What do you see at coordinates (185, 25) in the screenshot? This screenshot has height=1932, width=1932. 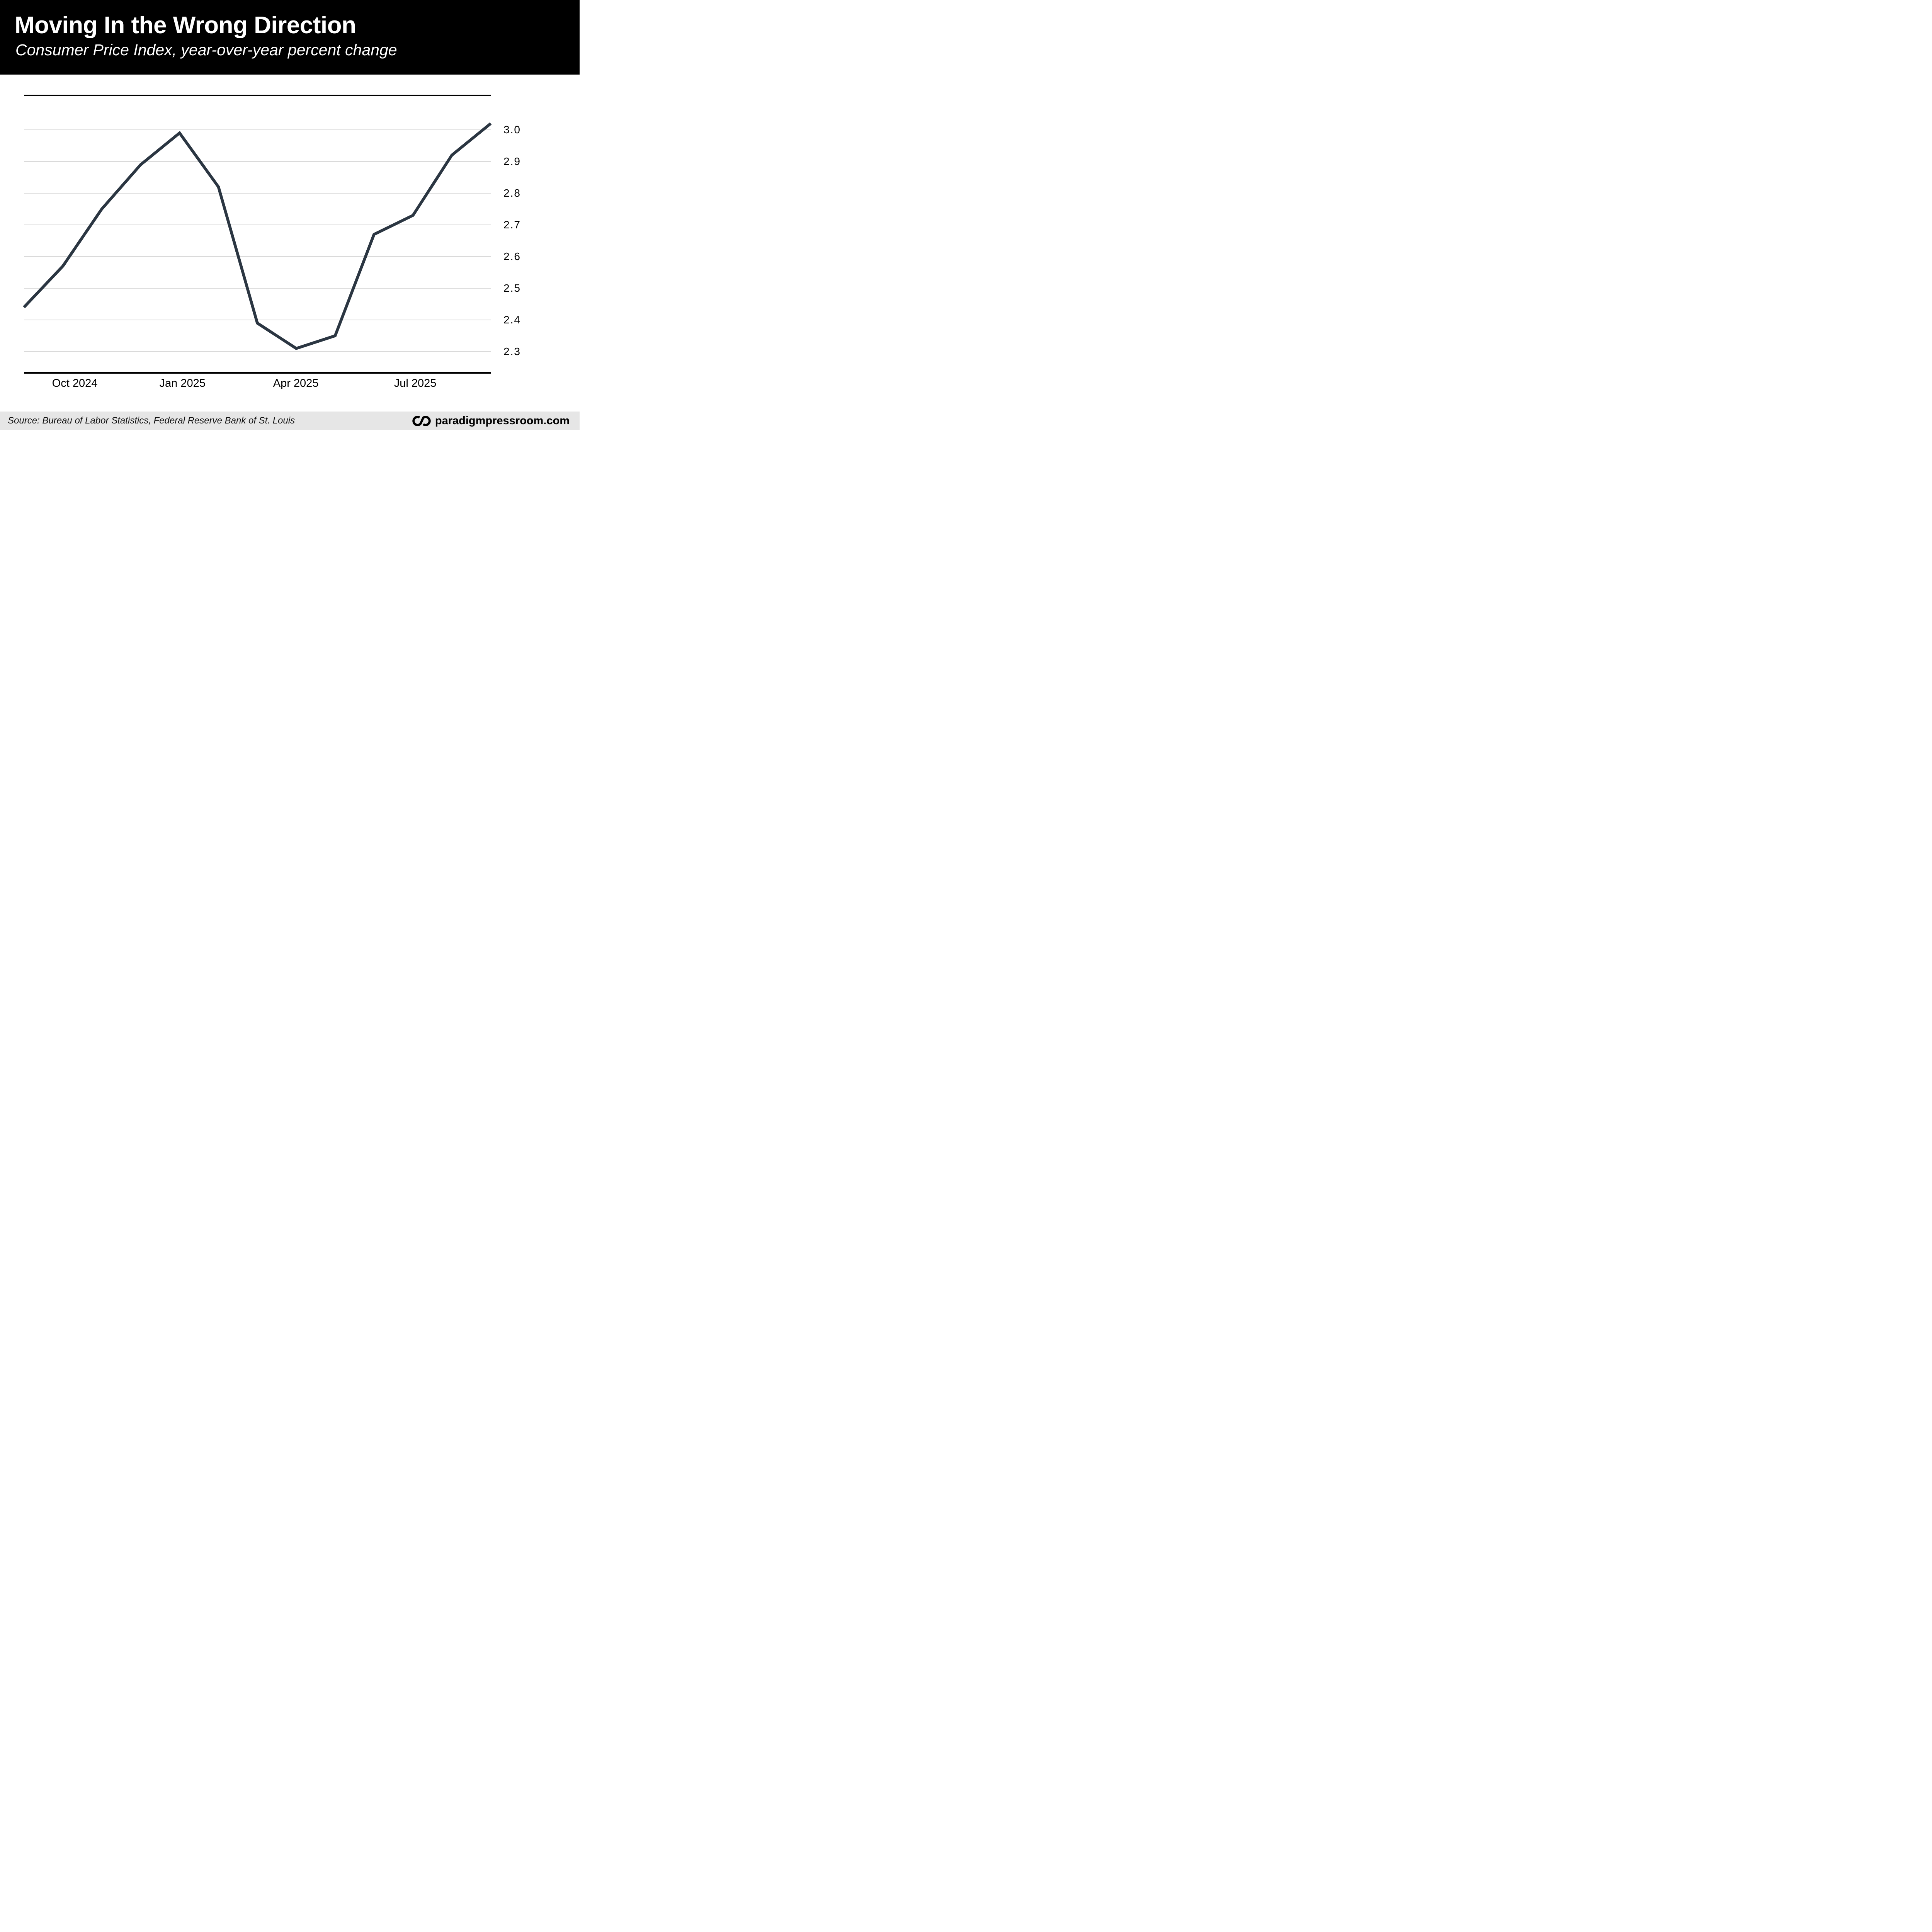 I see `chart-title: Moving In the Wrong Direction` at bounding box center [185, 25].